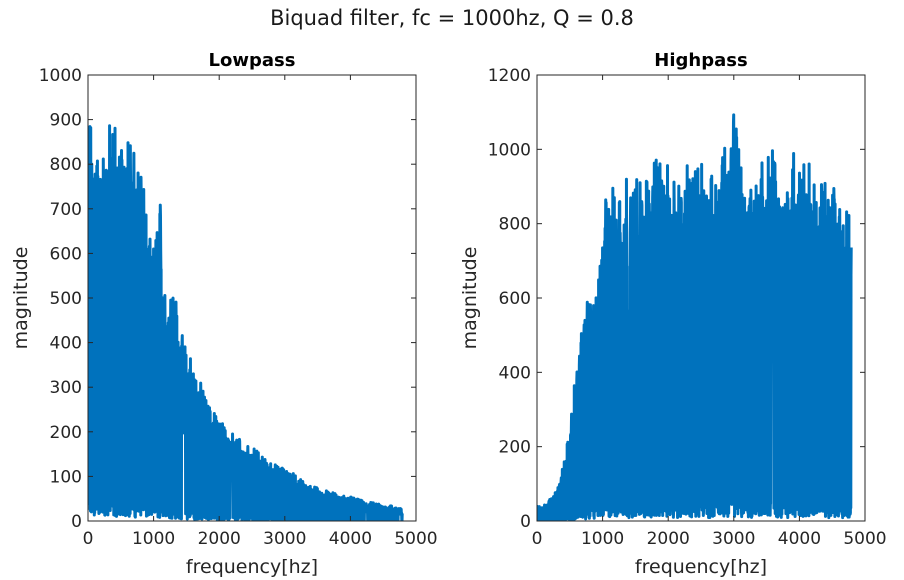  What do you see at coordinates (701, 567) in the screenshot?
I see `highpass-xlabel: frequency[hz]` at bounding box center [701, 567].